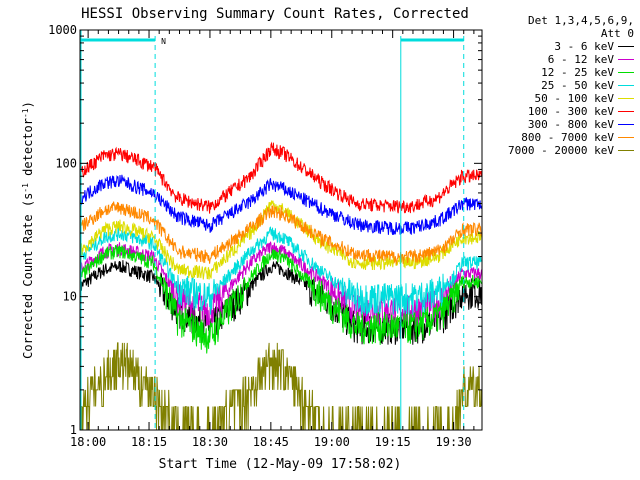  I want to click on legend-label: 7000 - 20000 keV, so click(561, 150).